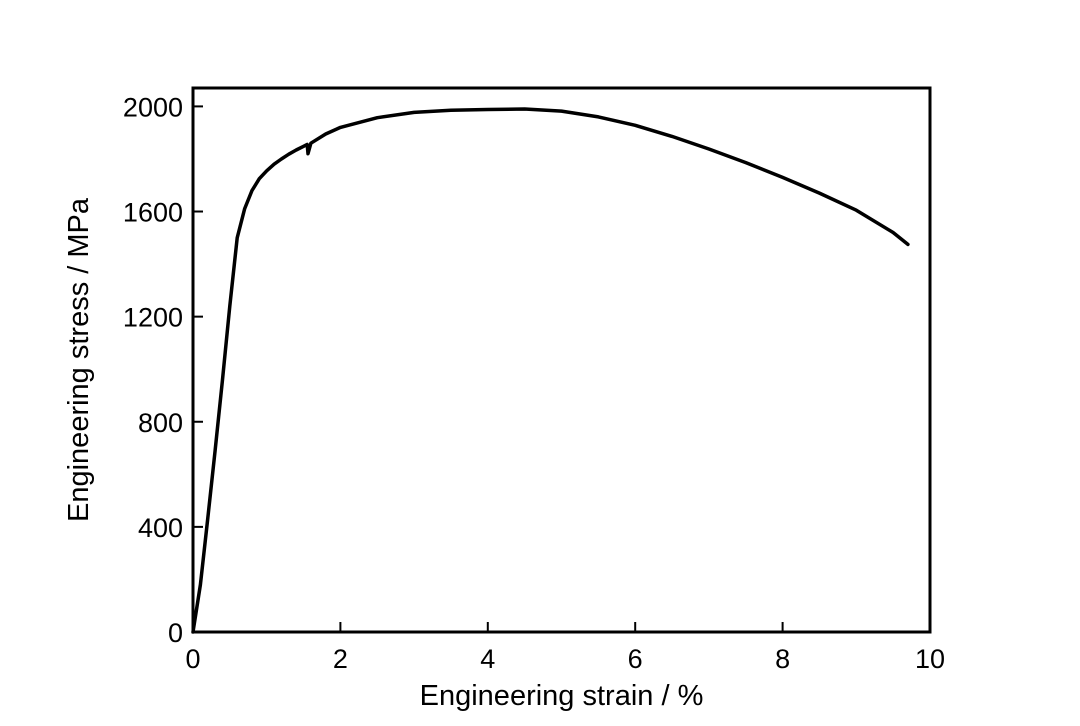 The width and height of the screenshot is (1080, 726). Describe the element at coordinates (175, 633) in the screenshot. I see `y-tick-label: 0` at that location.